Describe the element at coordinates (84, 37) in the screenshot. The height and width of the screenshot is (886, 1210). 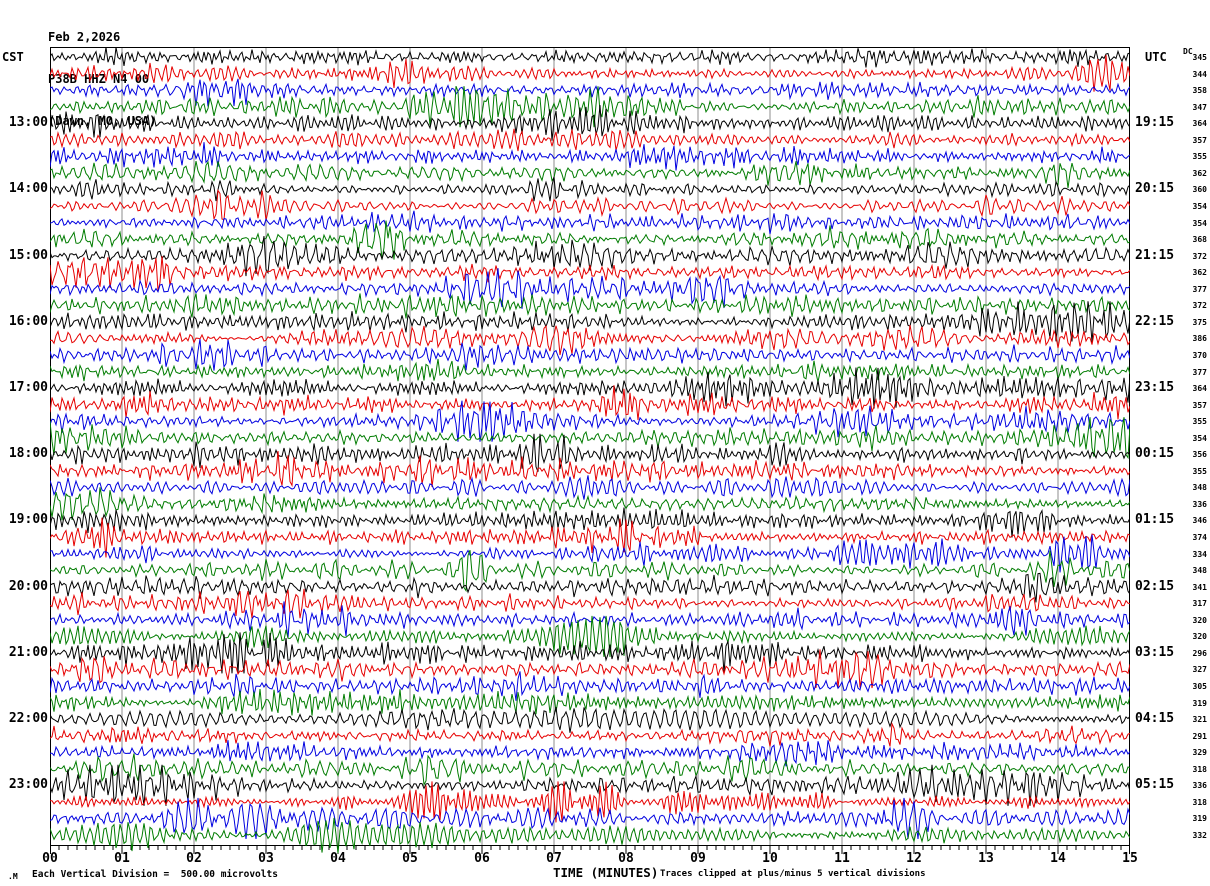
I see `header-date: Feb 2,2026` at that location.